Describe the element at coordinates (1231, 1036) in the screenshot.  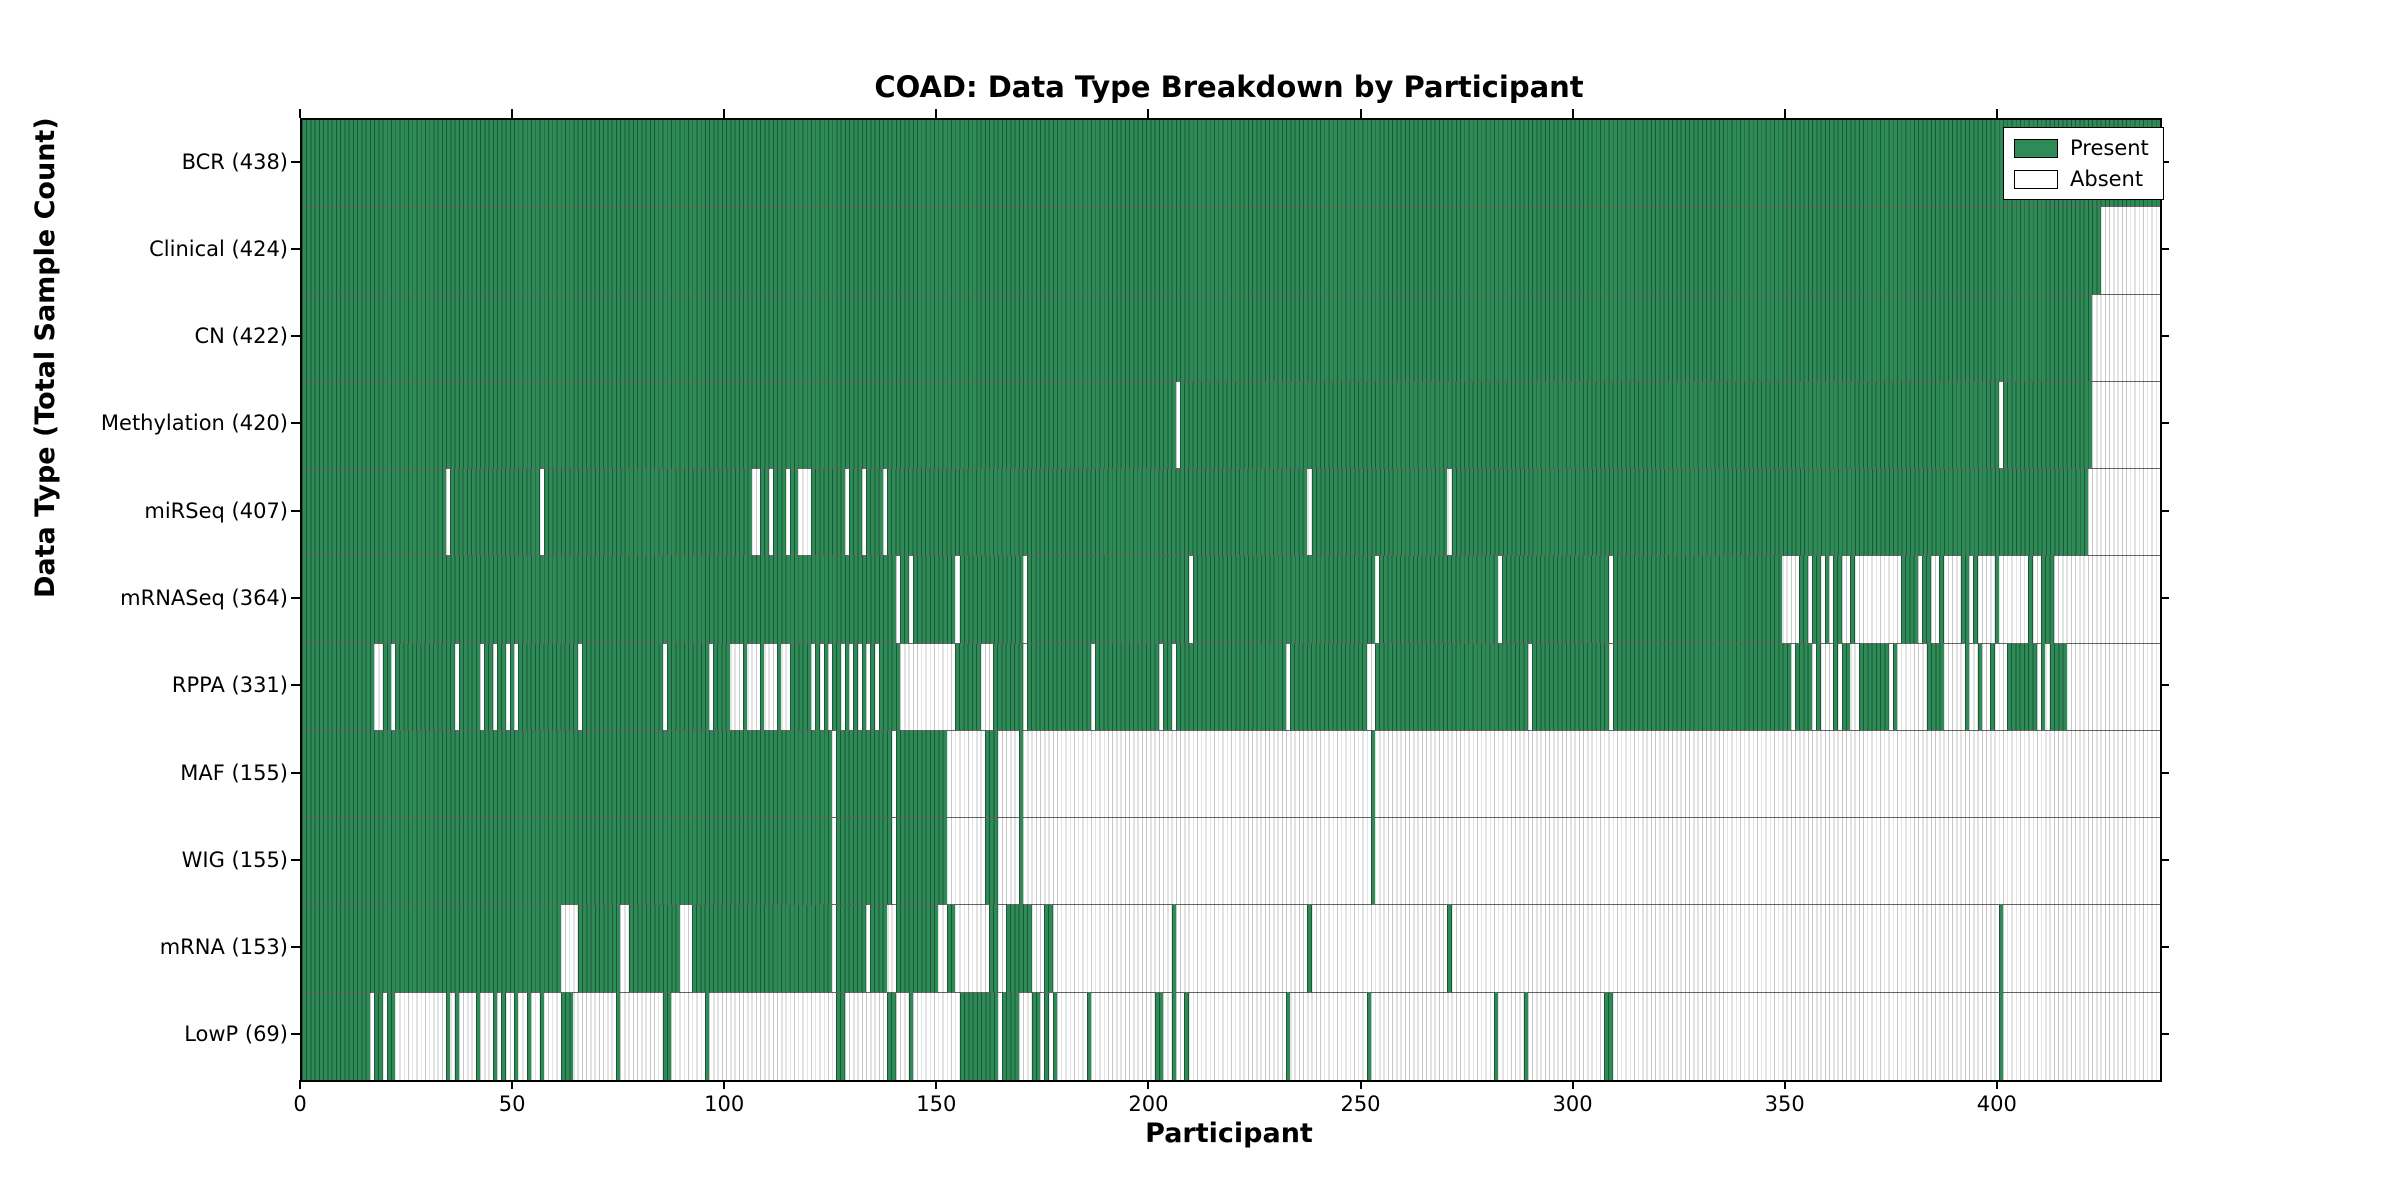
I see `chart-row-LowP` at that location.